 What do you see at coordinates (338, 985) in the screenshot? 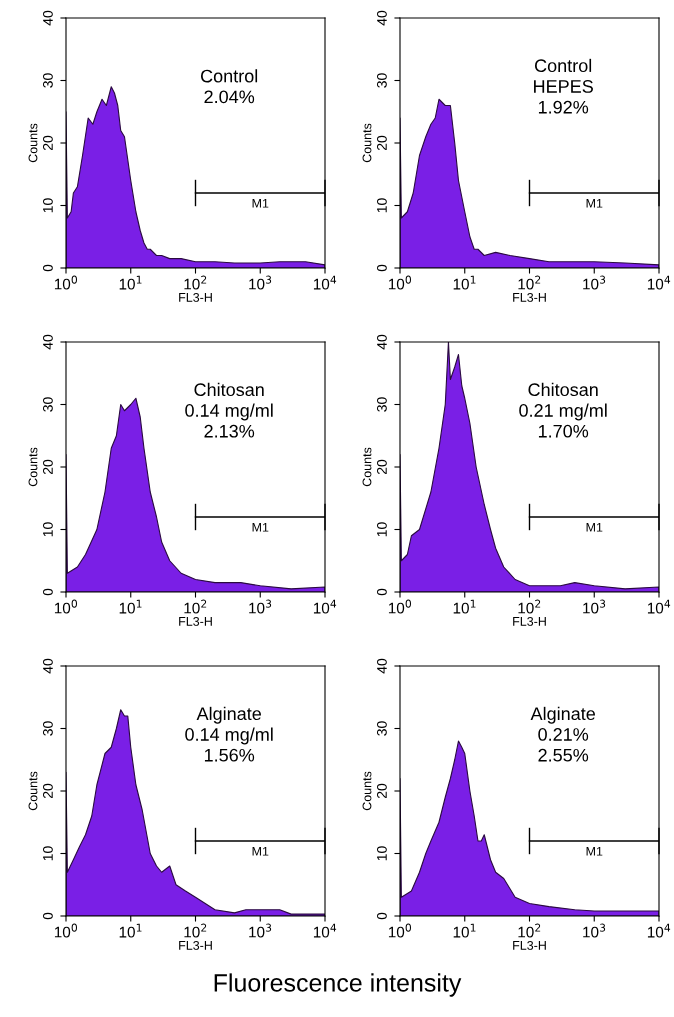
I see `text: Fluorescence intensity` at bounding box center [338, 985].